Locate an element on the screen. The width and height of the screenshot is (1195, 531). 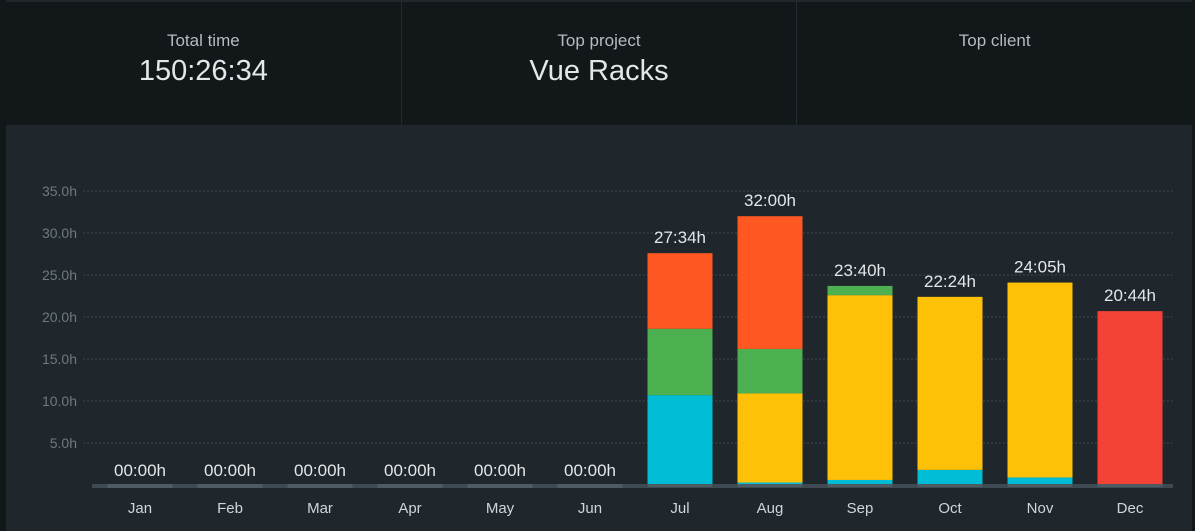
summary-value: Vue Racks is located at coordinates (599, 71).